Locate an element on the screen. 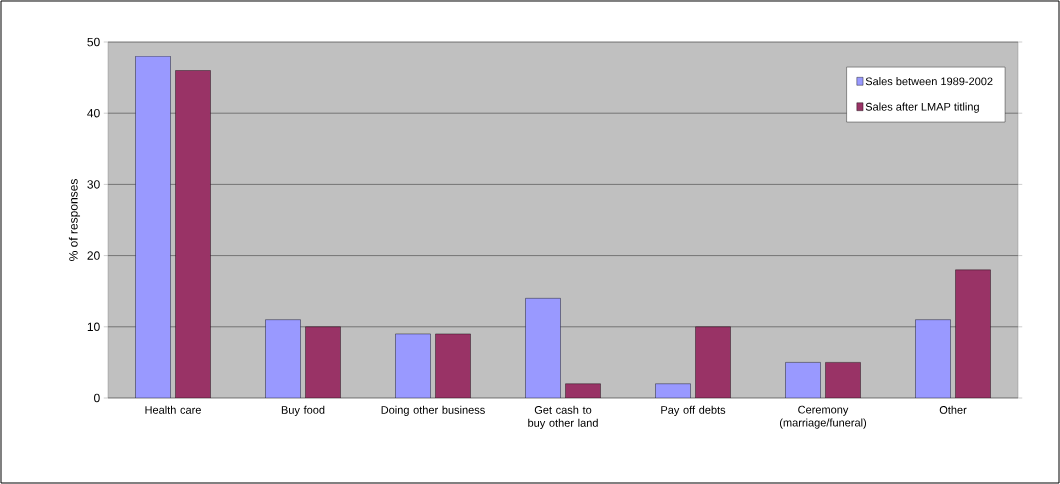 Image resolution: width=1060 pixels, height=484 pixels. x-tick-label: Other is located at coordinates (953, 409).